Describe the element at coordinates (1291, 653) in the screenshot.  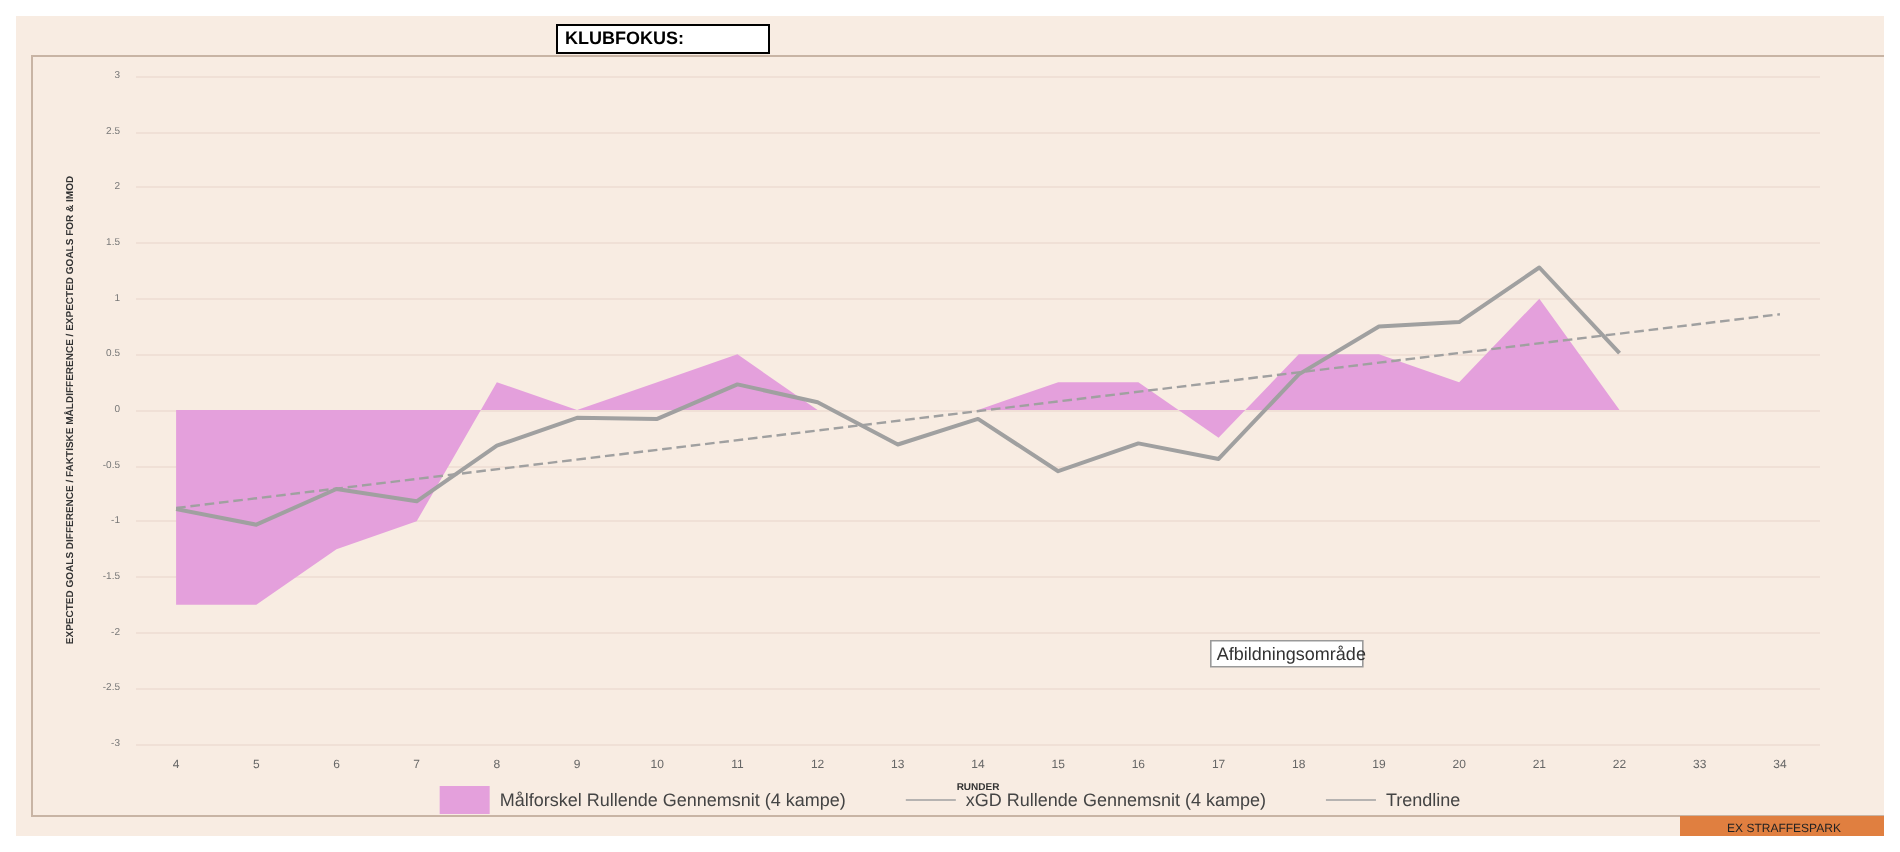
I see `annotation: Afbildningsområde` at that location.